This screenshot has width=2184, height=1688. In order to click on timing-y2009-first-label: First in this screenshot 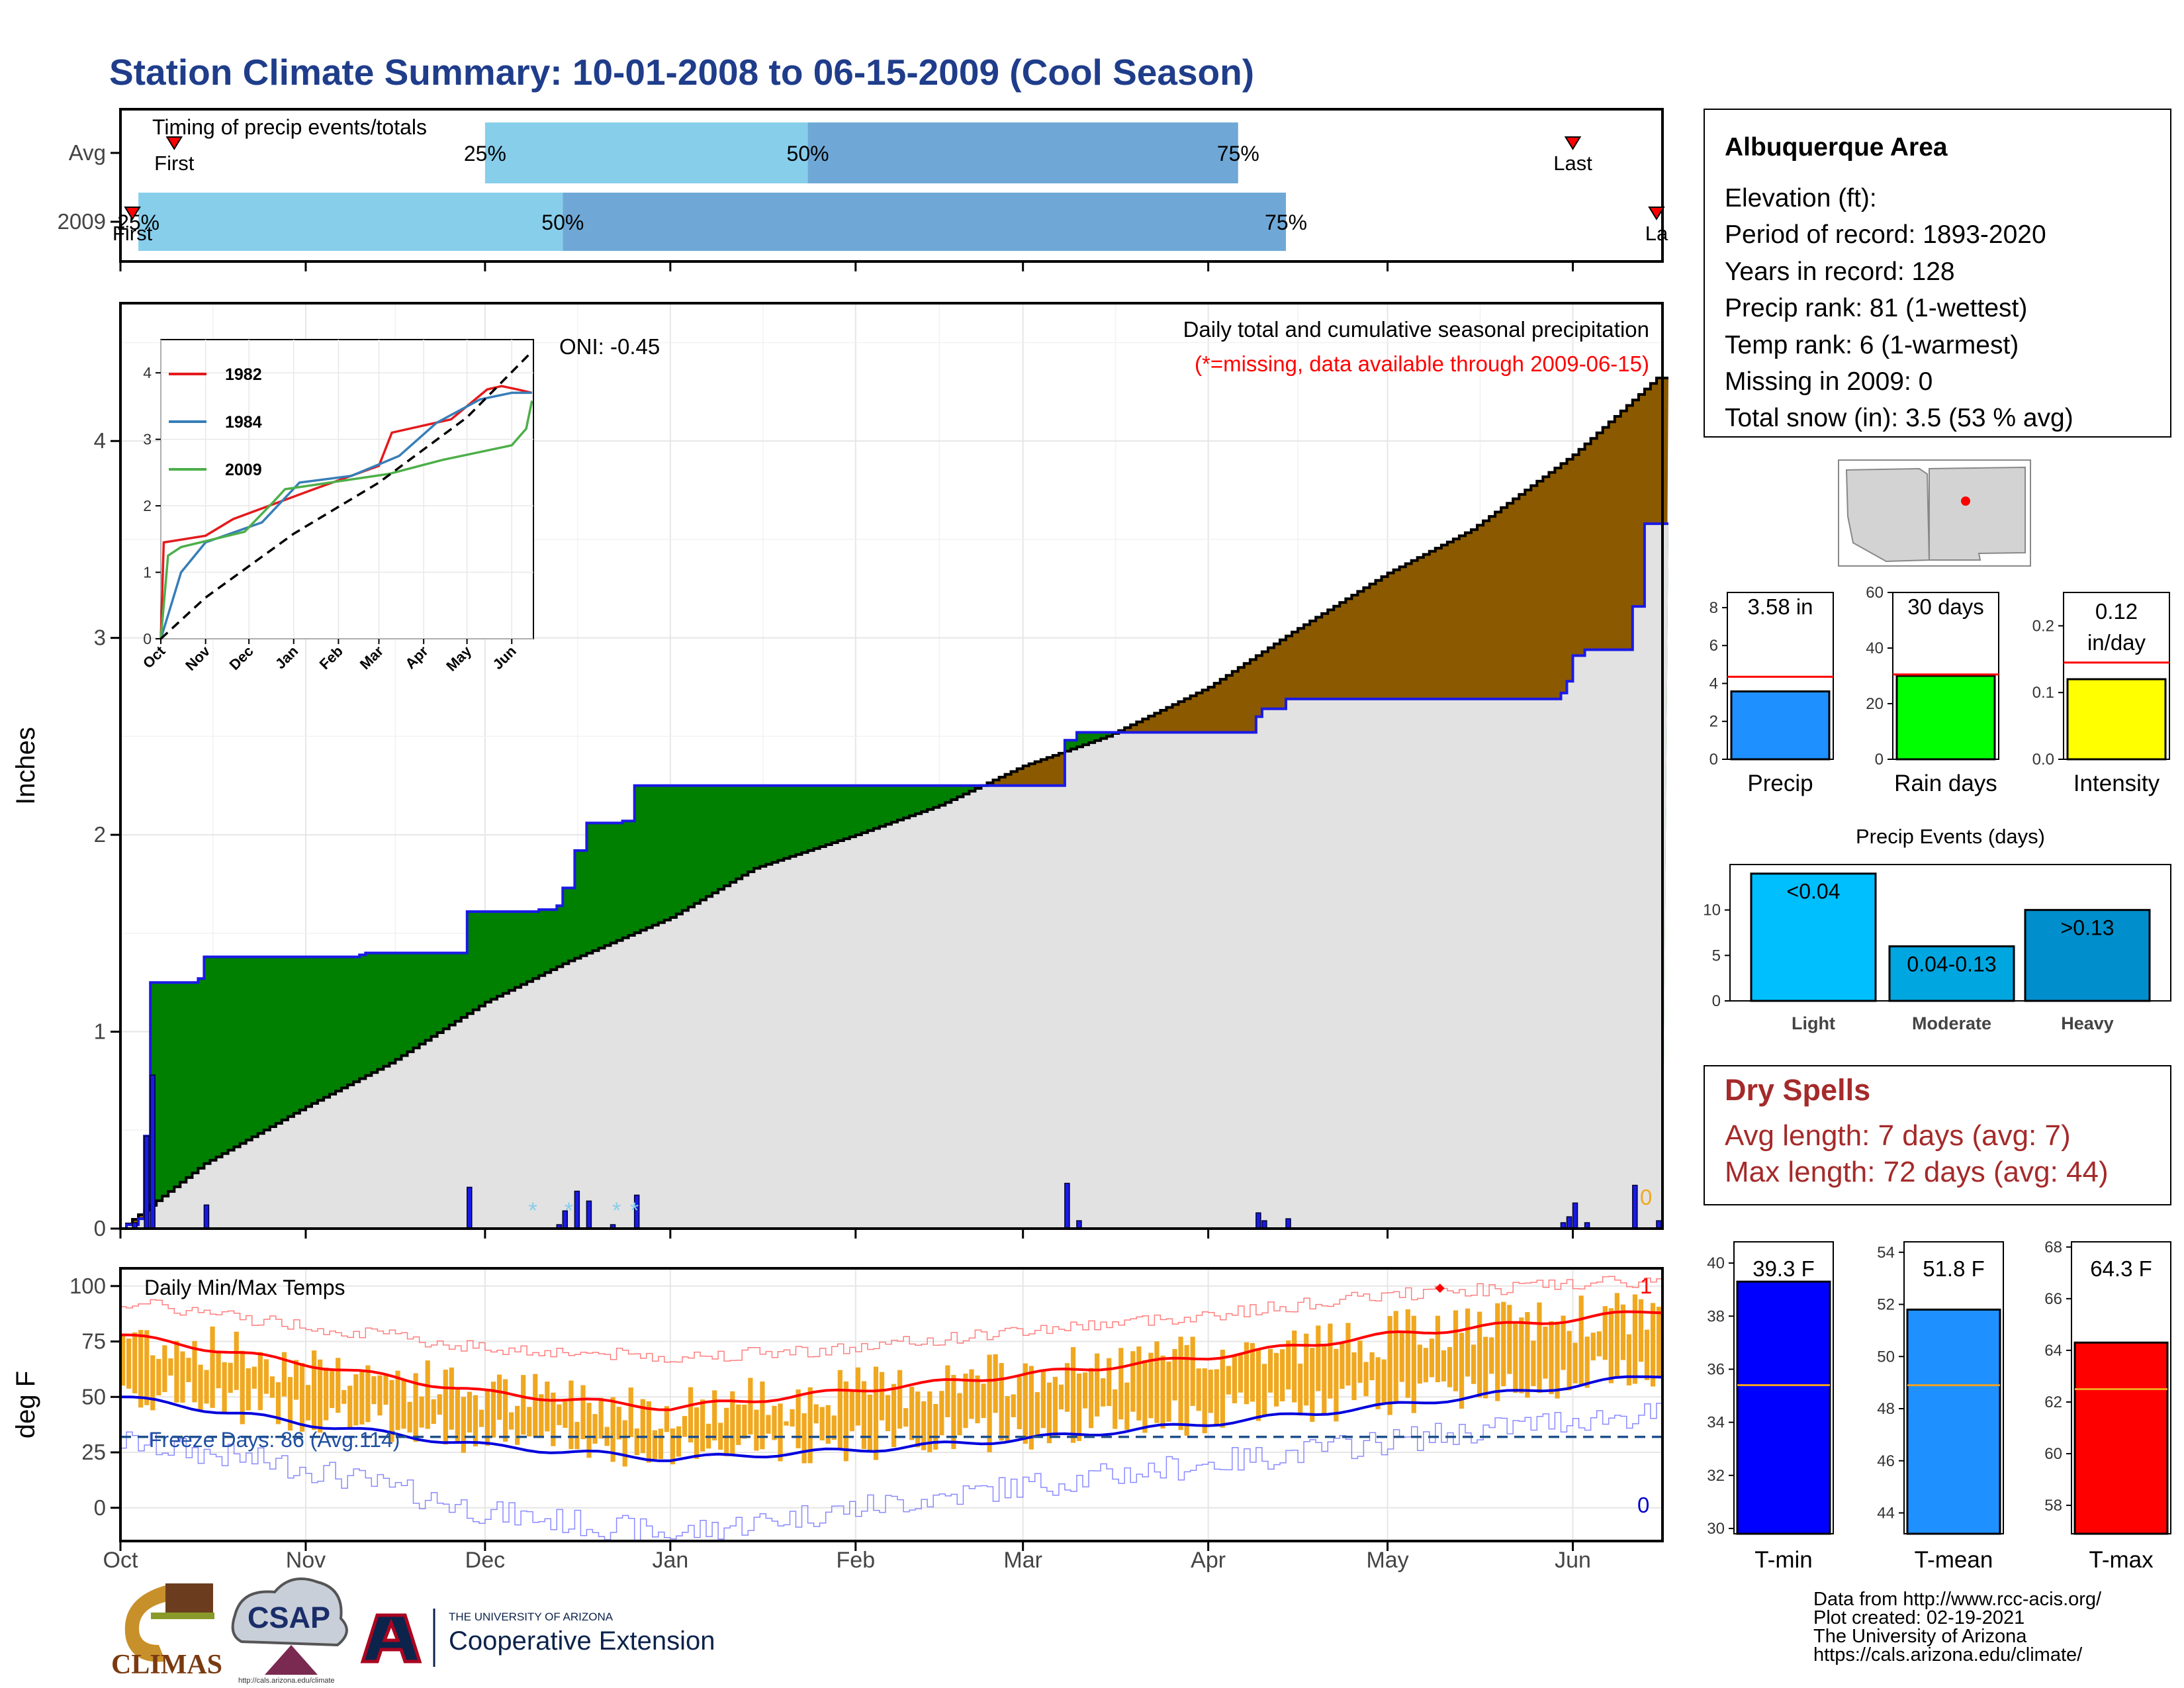, I will do `click(133, 233)`.